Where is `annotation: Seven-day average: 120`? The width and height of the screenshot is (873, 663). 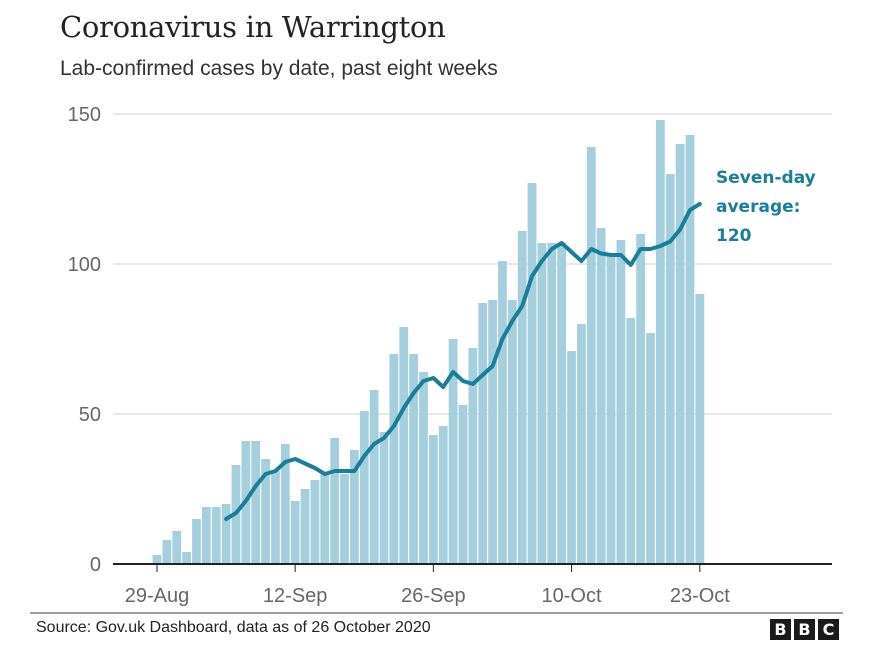 annotation: Seven-day average: 120 is located at coordinates (766, 207).